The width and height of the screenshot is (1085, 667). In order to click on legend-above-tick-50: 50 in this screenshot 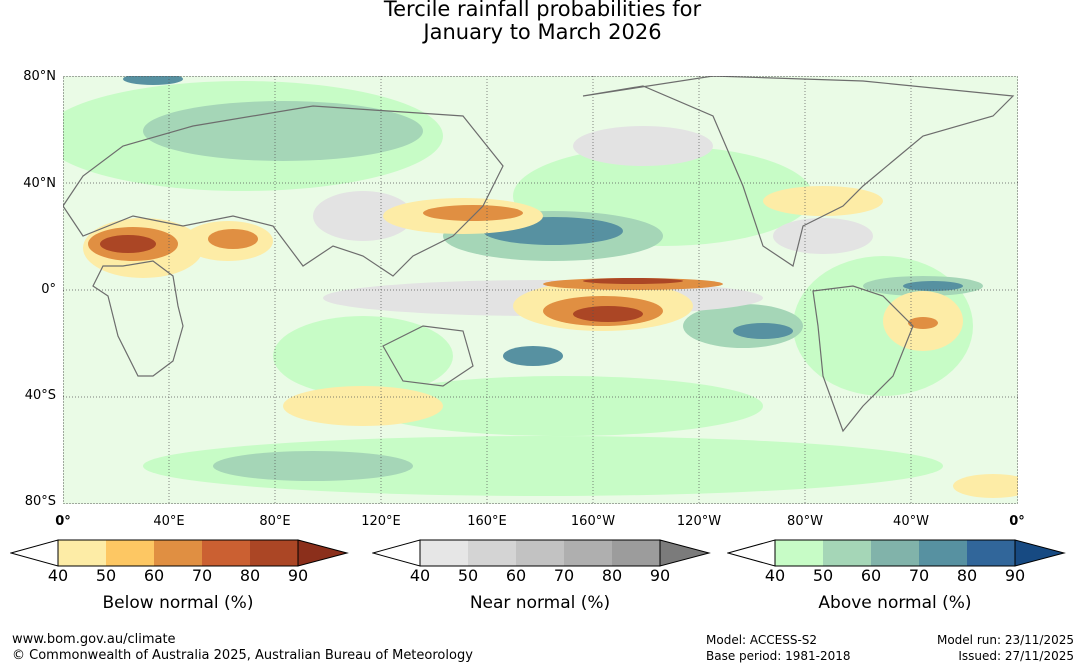, I will do `click(823, 575)`.